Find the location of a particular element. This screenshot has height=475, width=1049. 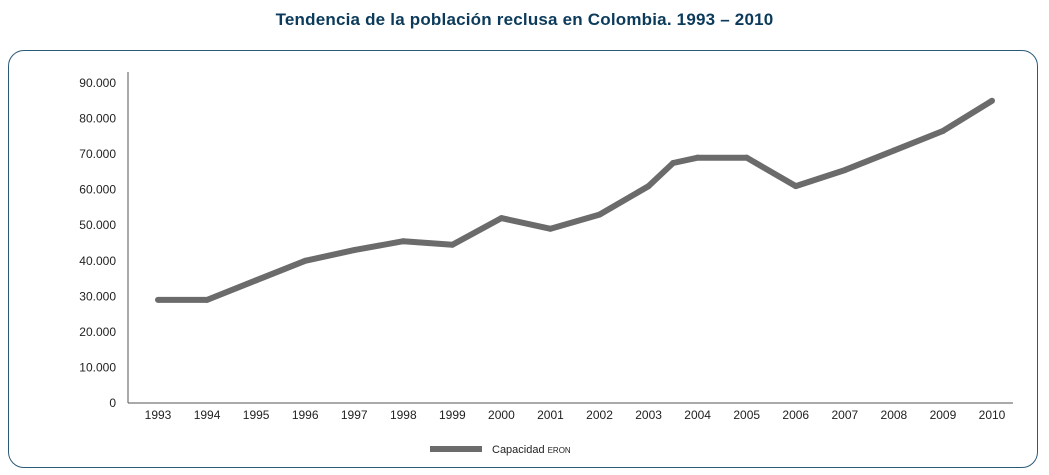

legend-label: Capacidad ERON is located at coordinates (531, 450).